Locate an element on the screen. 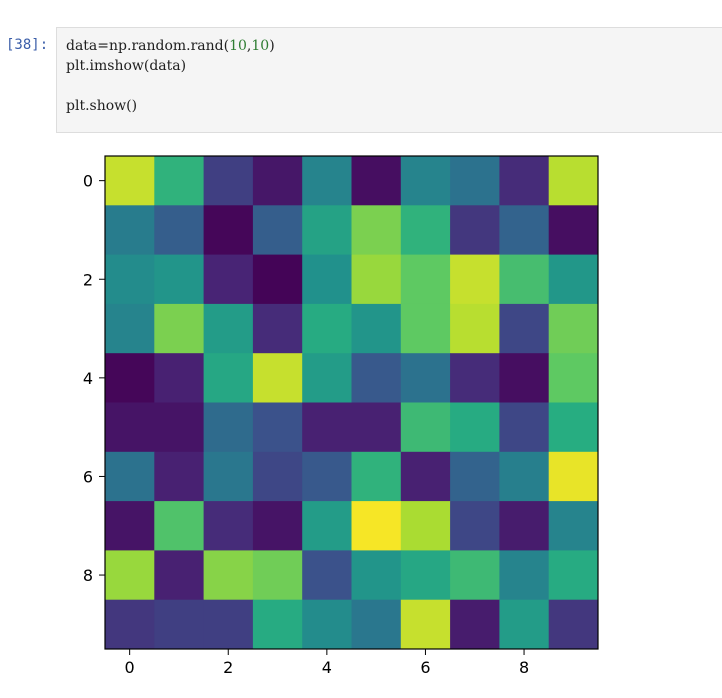 The height and width of the screenshot is (698, 722). heatmap-cell-r4-c7 is located at coordinates (475, 378).